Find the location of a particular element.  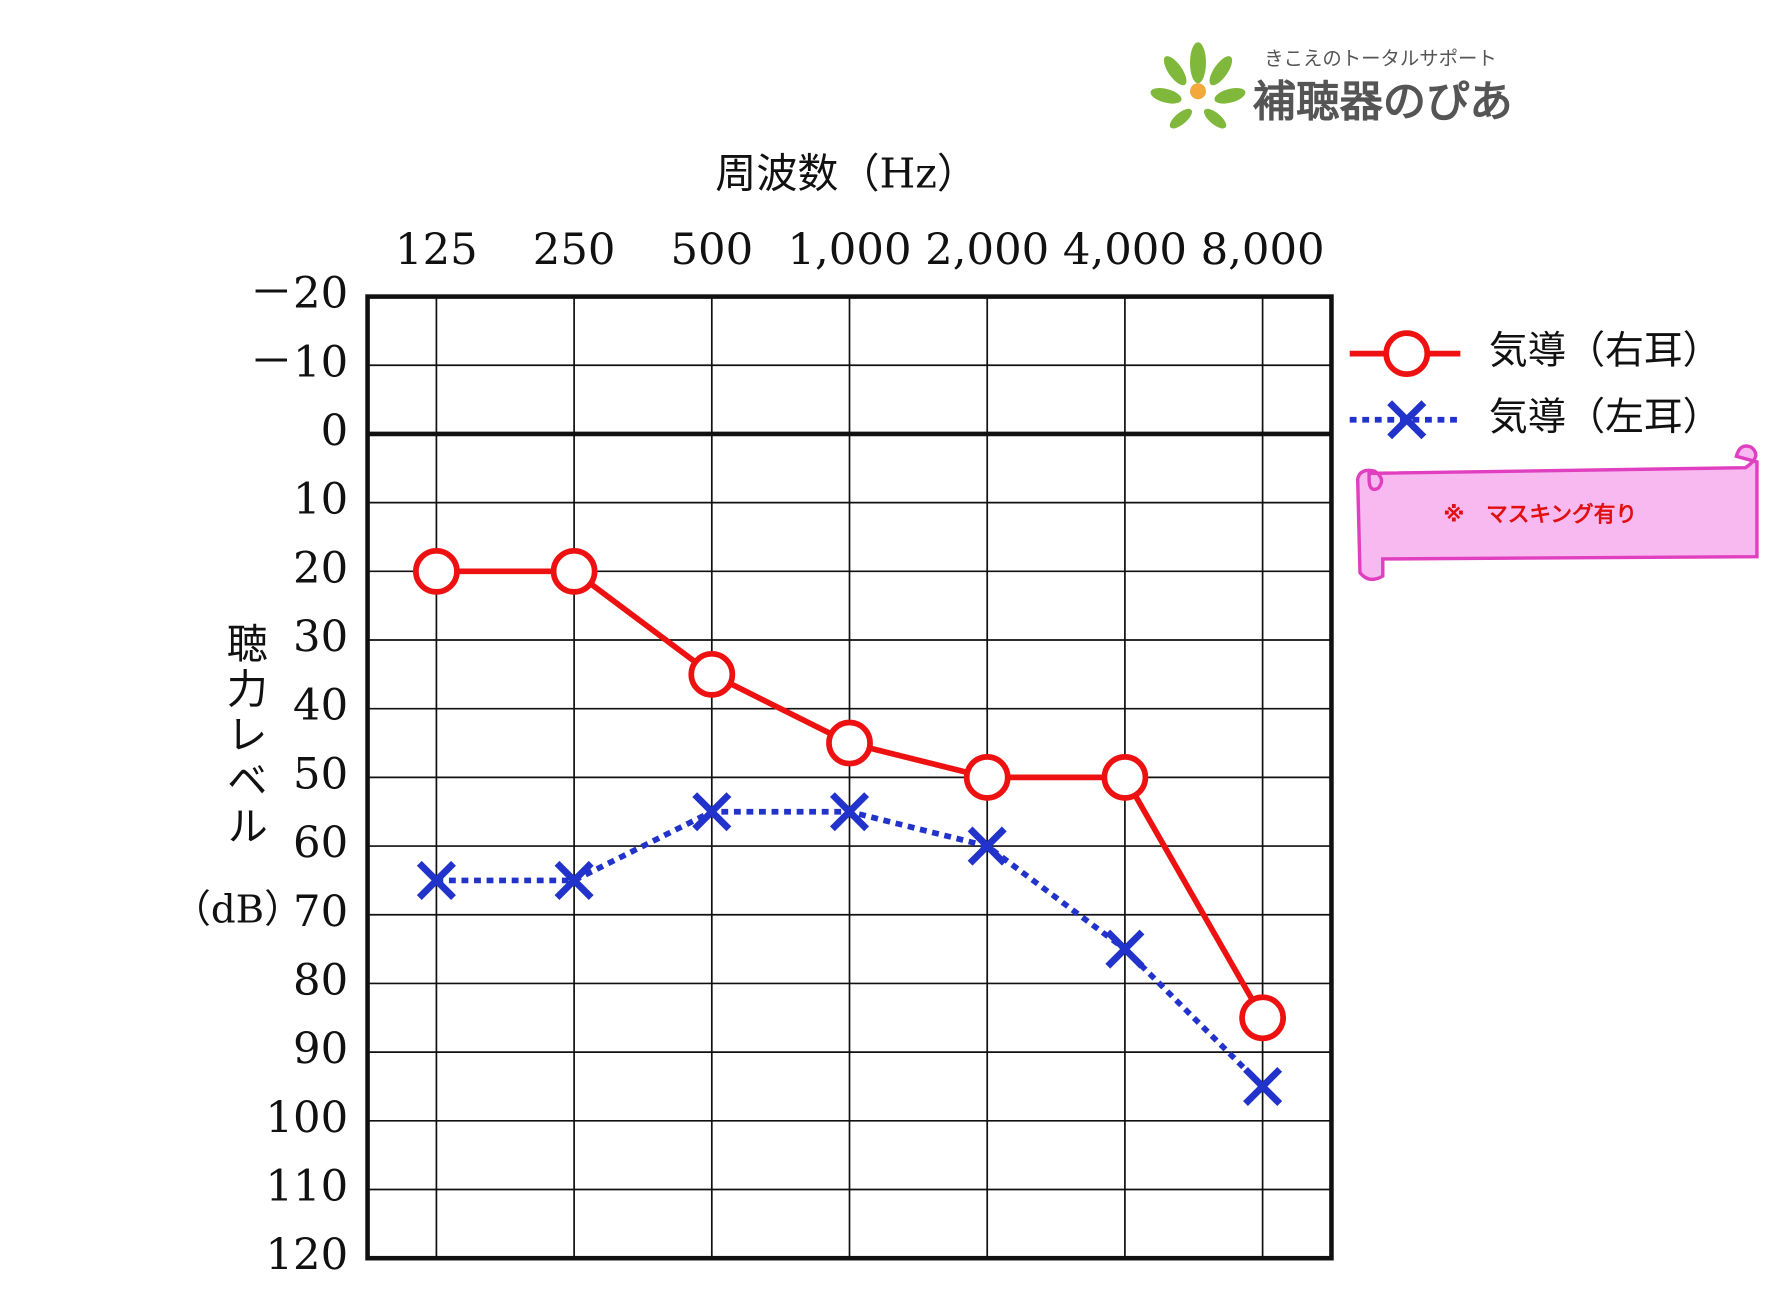

logo: きこえのトータルサポート 補聴器のぴあ is located at coordinates (1331, 85).